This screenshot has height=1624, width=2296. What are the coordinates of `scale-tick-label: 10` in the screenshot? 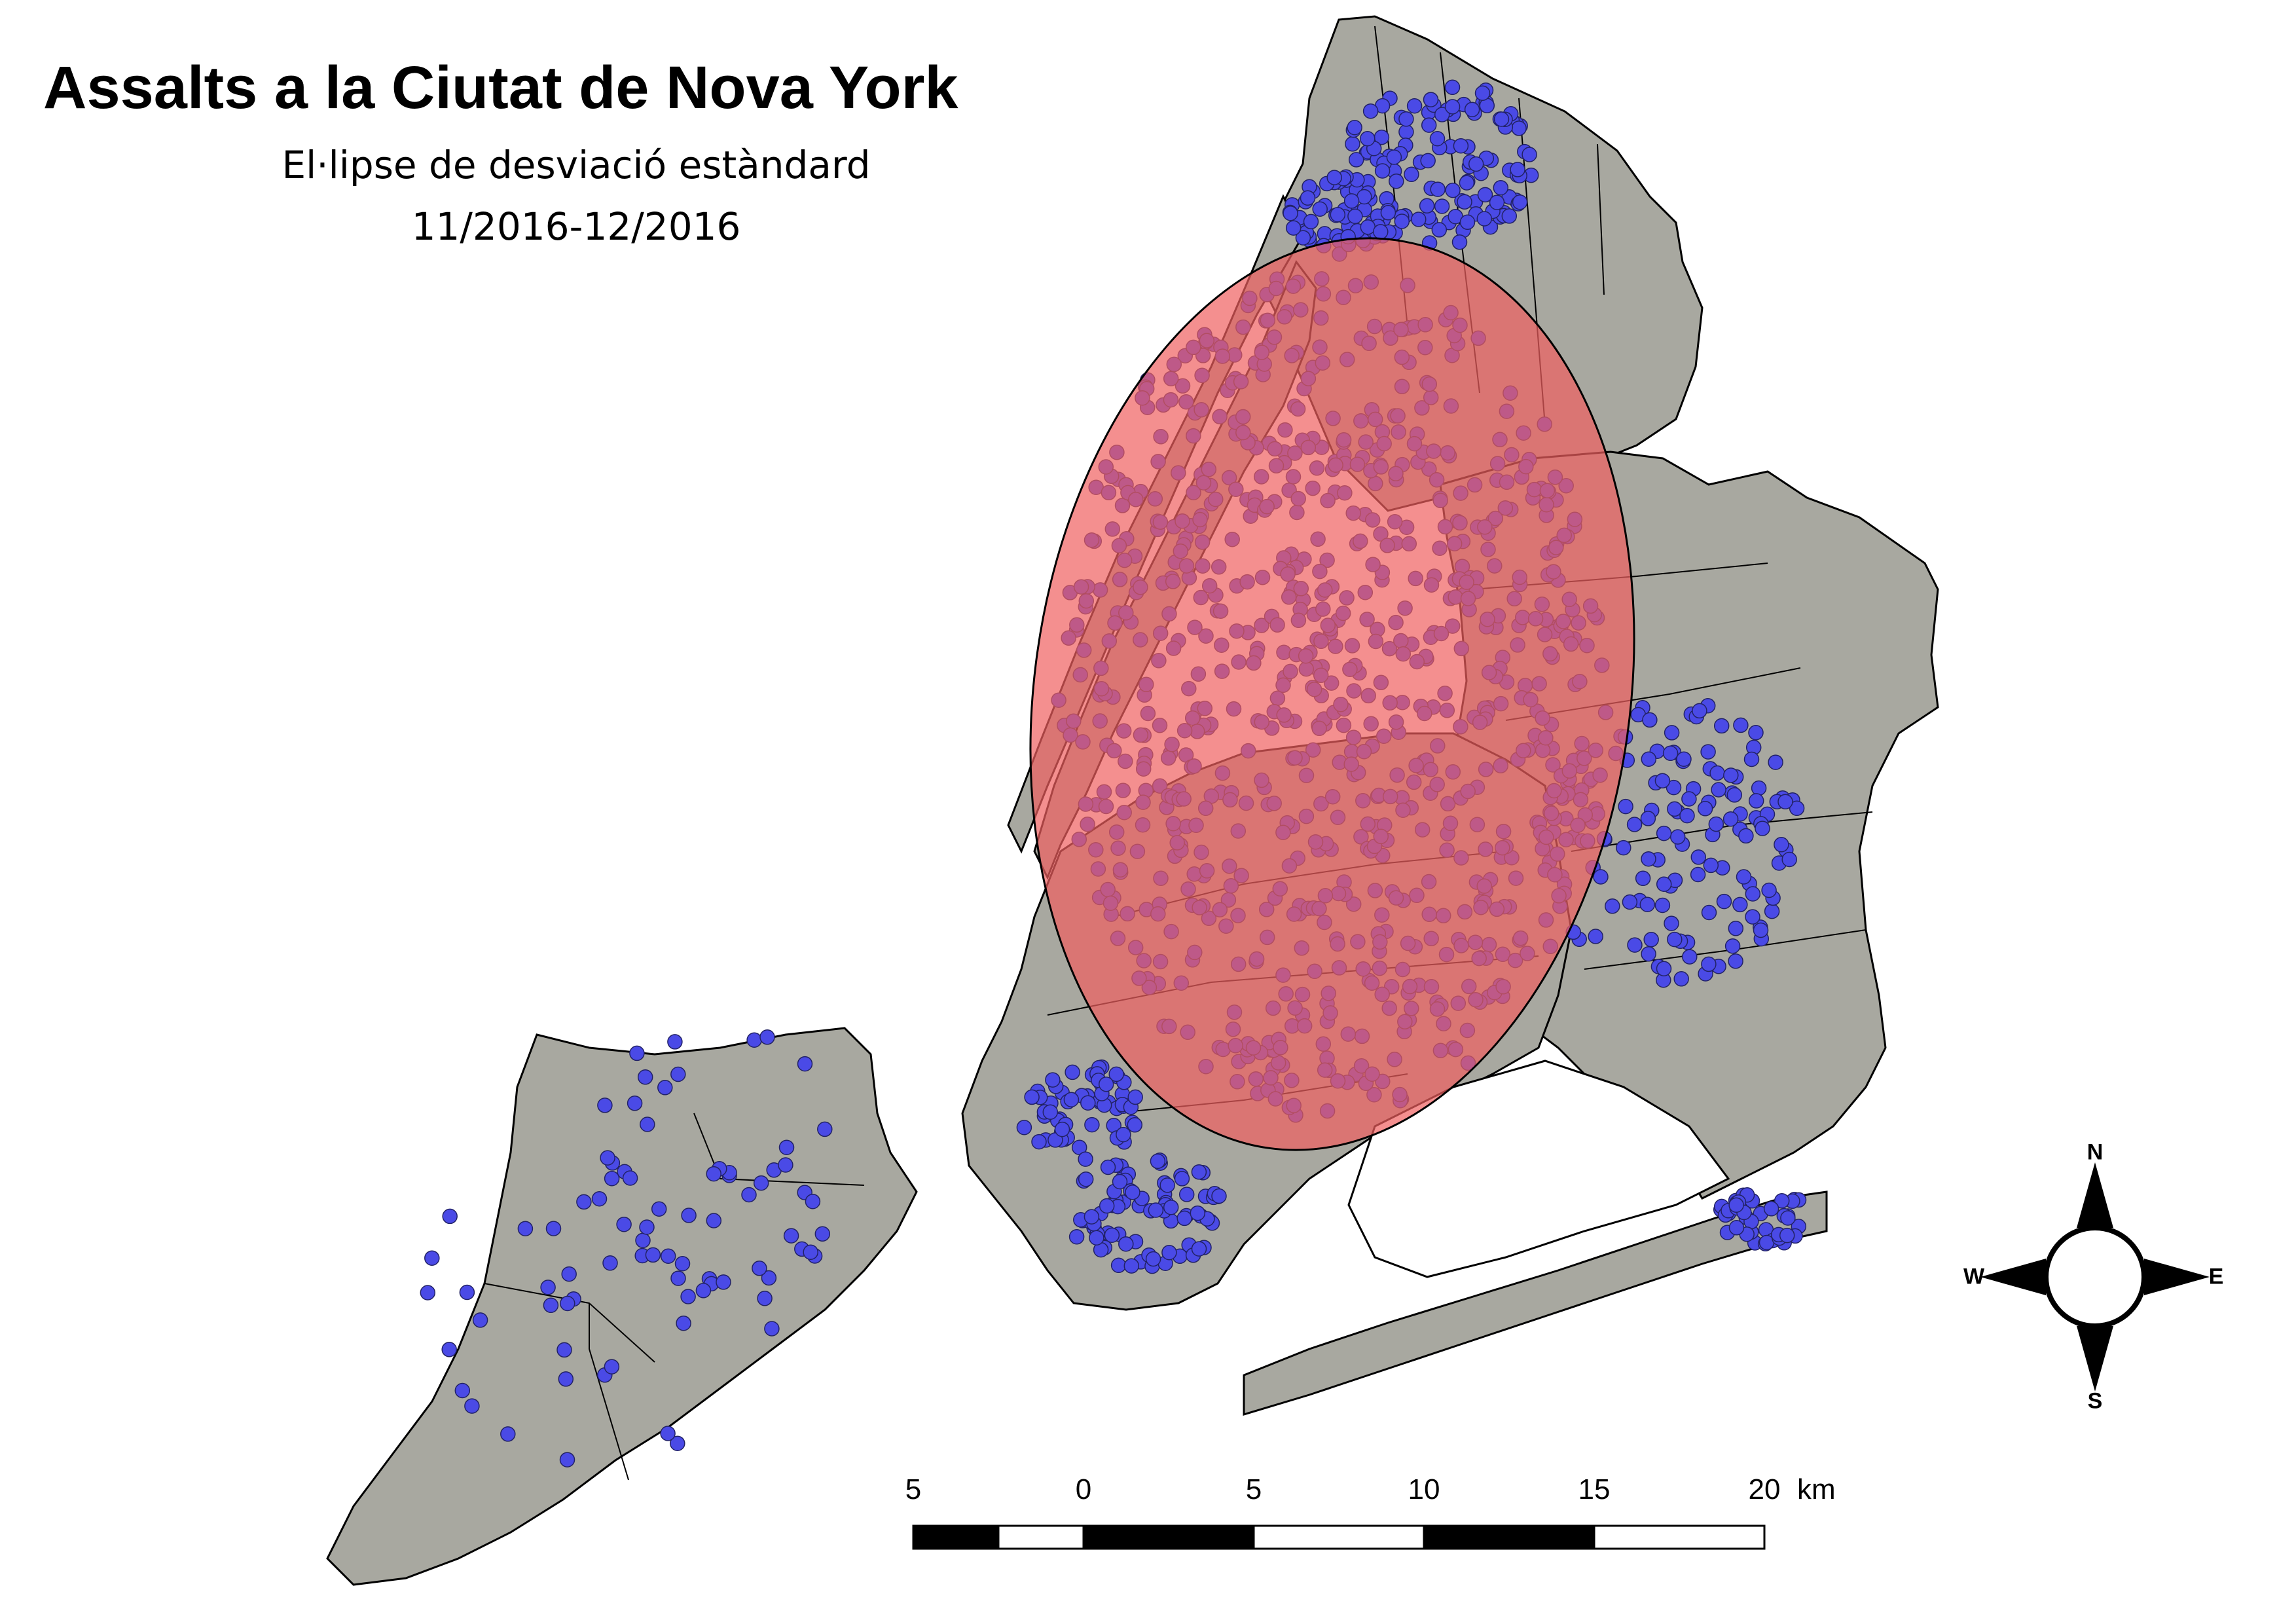 It's located at (1424, 1489).